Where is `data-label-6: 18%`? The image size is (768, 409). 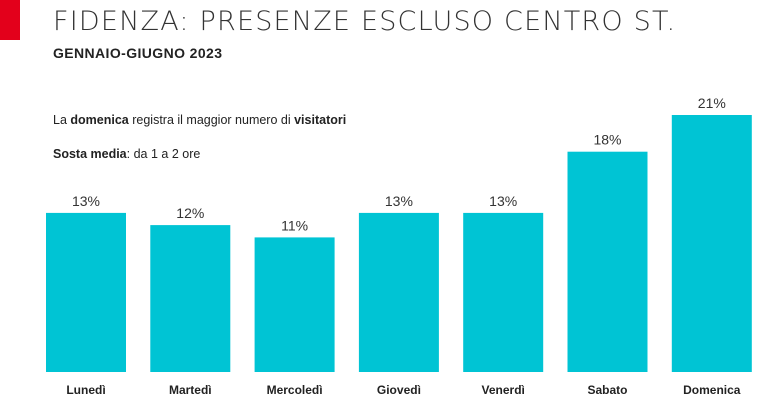 data-label-6: 18% is located at coordinates (607, 140).